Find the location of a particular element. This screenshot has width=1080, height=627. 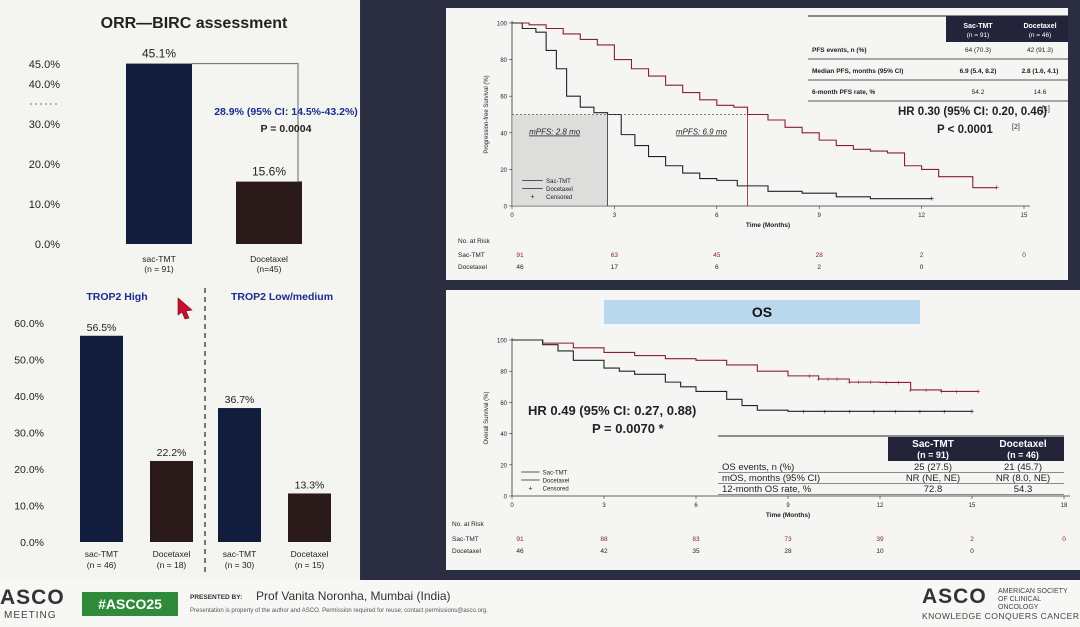

os-risk-value: 88 is located at coordinates (604, 539).